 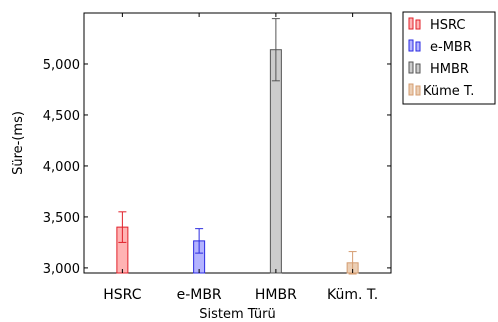 I want to click on legend-label: HSRC, so click(x=448, y=25).